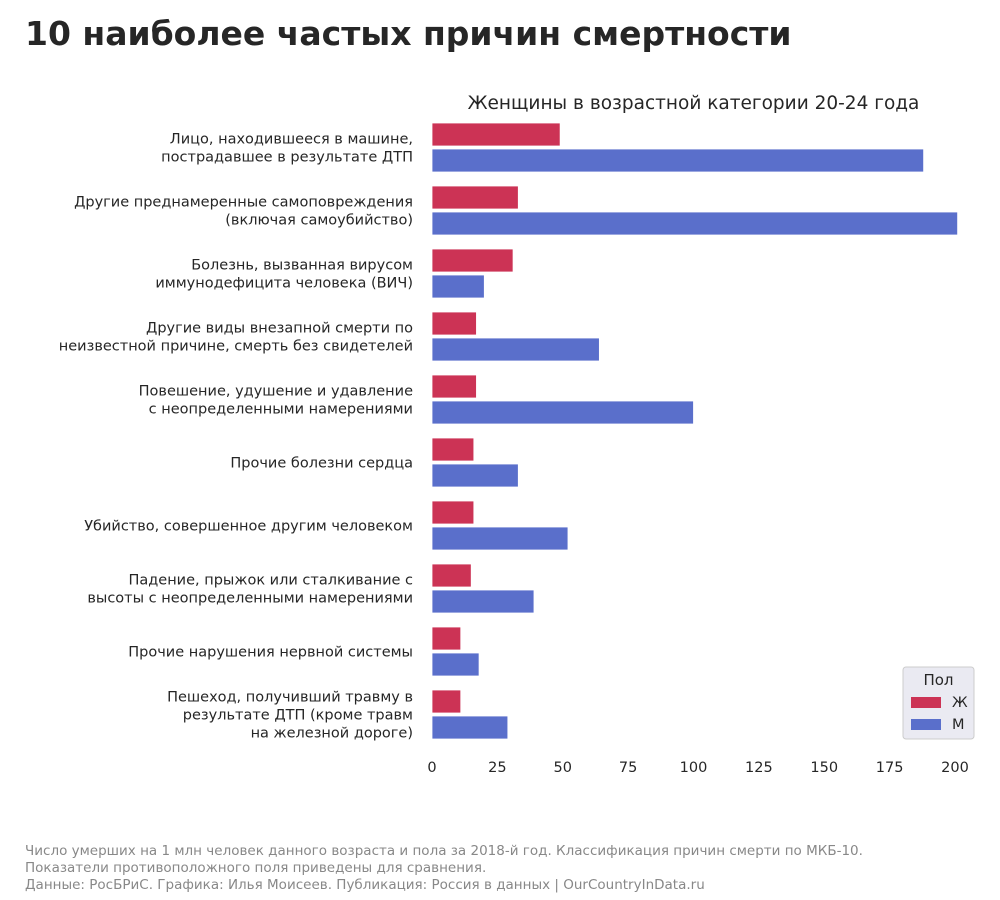 The width and height of the screenshot is (1000, 900). Describe the element at coordinates (431, 768) in the screenshot. I see `x-tick-label: 0` at that location.